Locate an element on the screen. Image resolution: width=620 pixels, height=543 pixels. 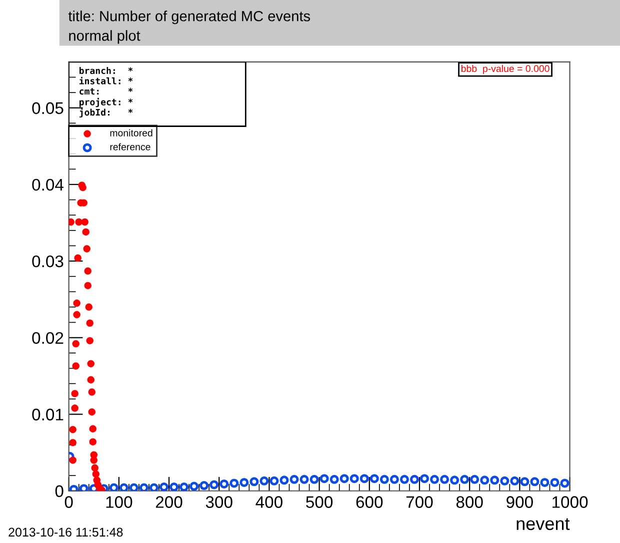
y-tick-label: 0.05 is located at coordinates (48, 108).